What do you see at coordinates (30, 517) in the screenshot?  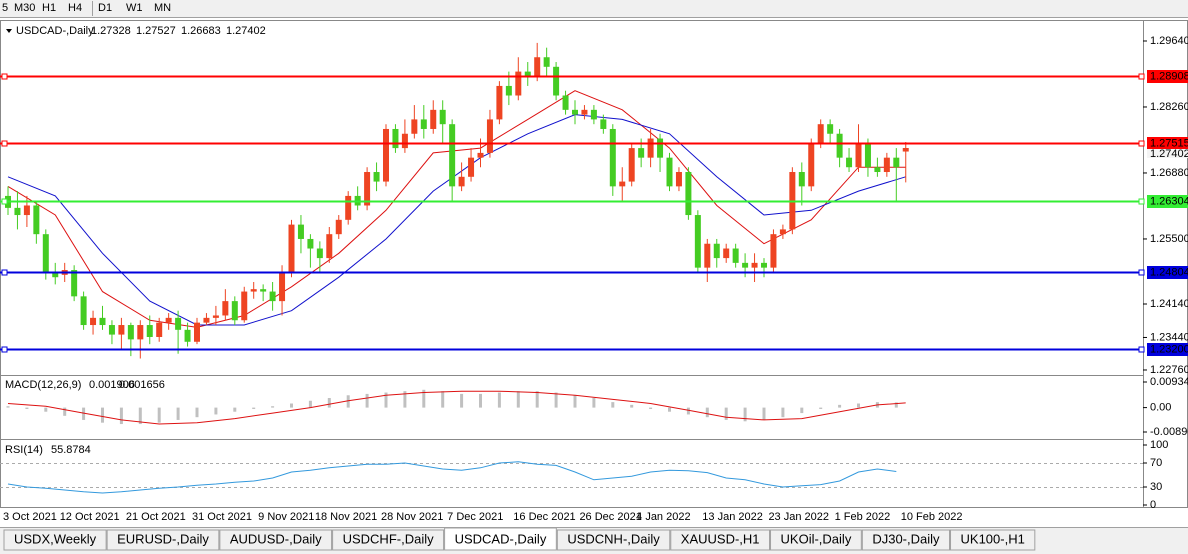 I see `x-tick-label: 3 Oct 2021` at bounding box center [30, 517].